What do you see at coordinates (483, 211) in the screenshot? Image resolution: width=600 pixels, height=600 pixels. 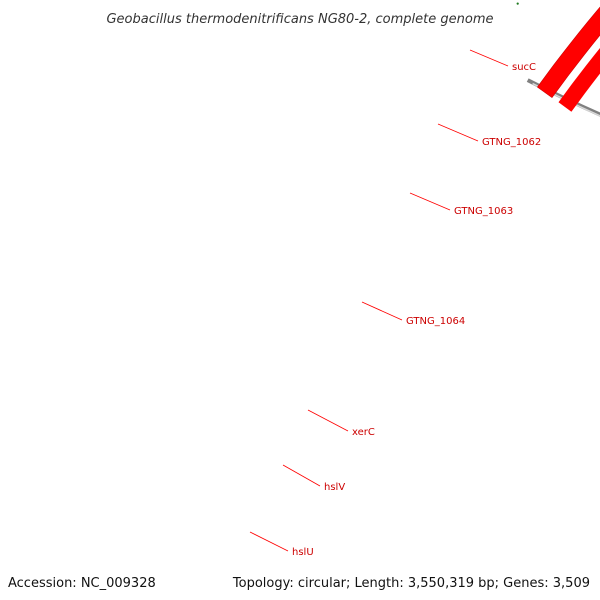 I see `gene-label-GTNG_1063: GTNG_1063` at bounding box center [483, 211].